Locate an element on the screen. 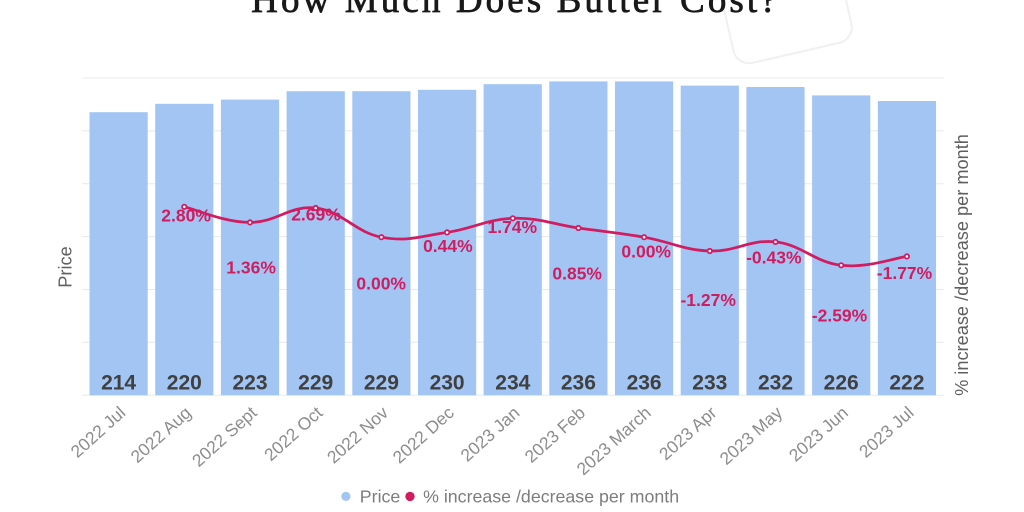  svg-text: 214 is located at coordinates (118, 383).